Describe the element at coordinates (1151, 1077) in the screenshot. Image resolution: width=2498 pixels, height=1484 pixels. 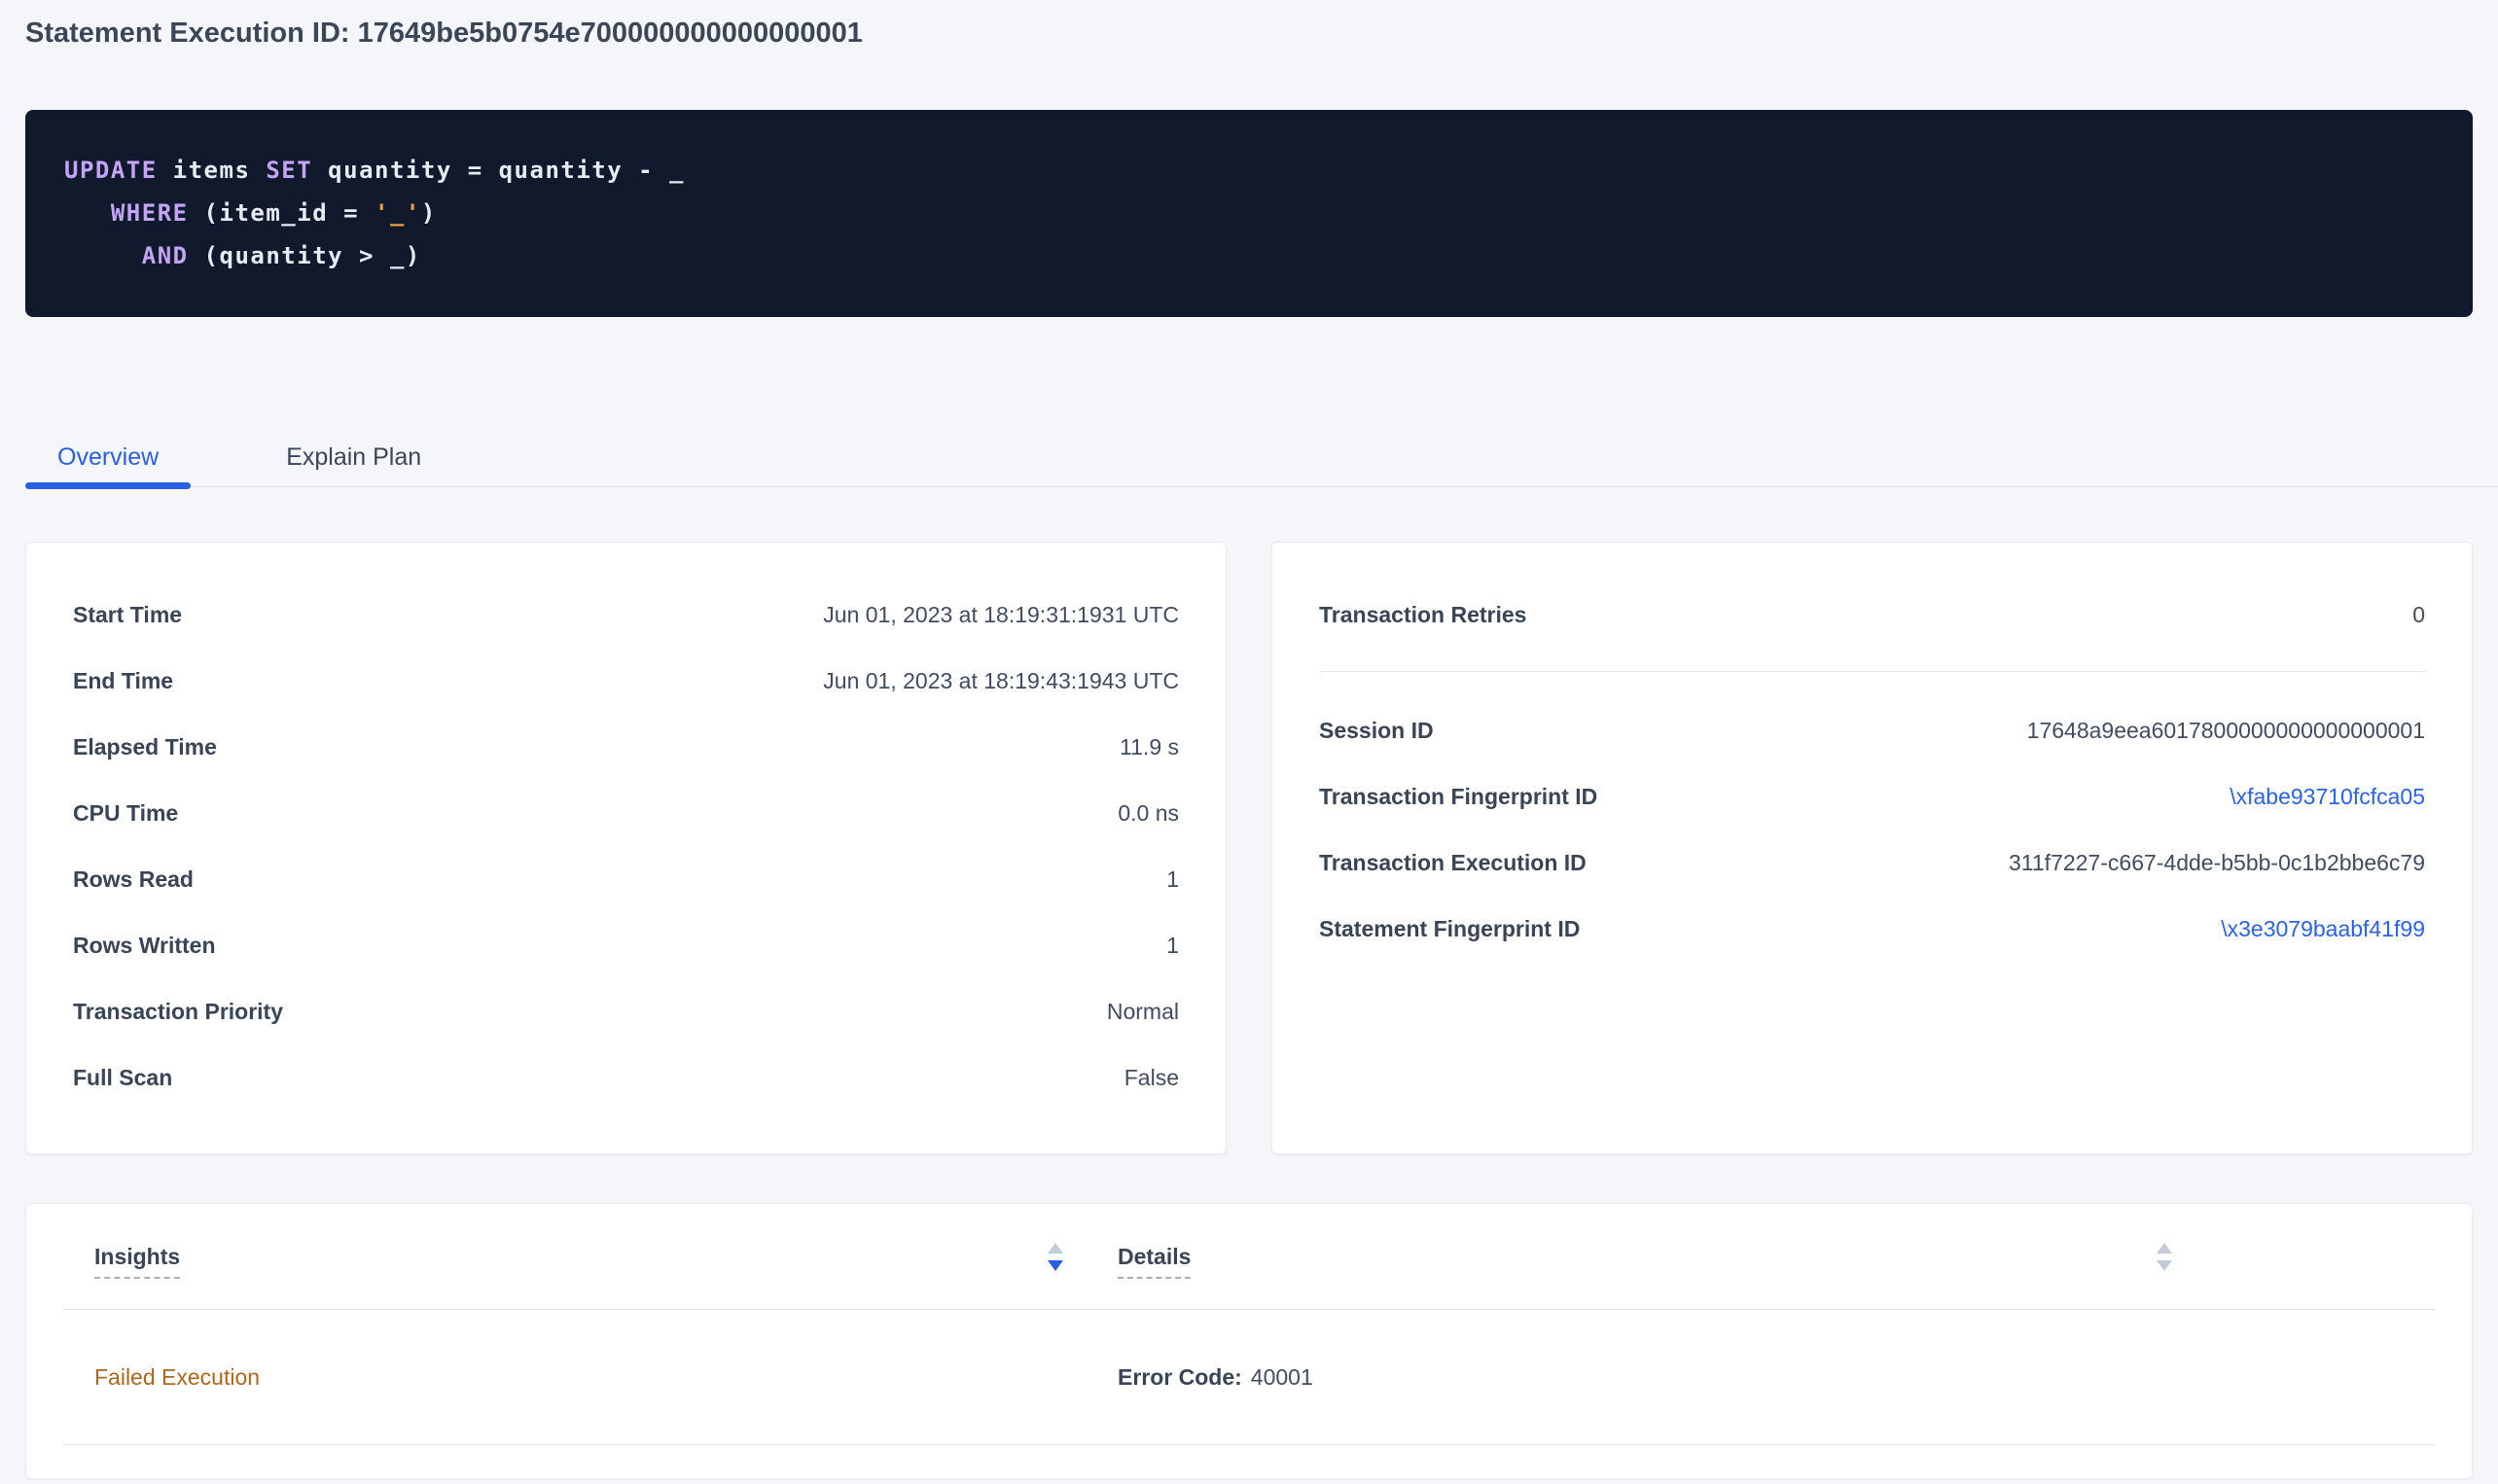
I see `stat-value: False` at that location.